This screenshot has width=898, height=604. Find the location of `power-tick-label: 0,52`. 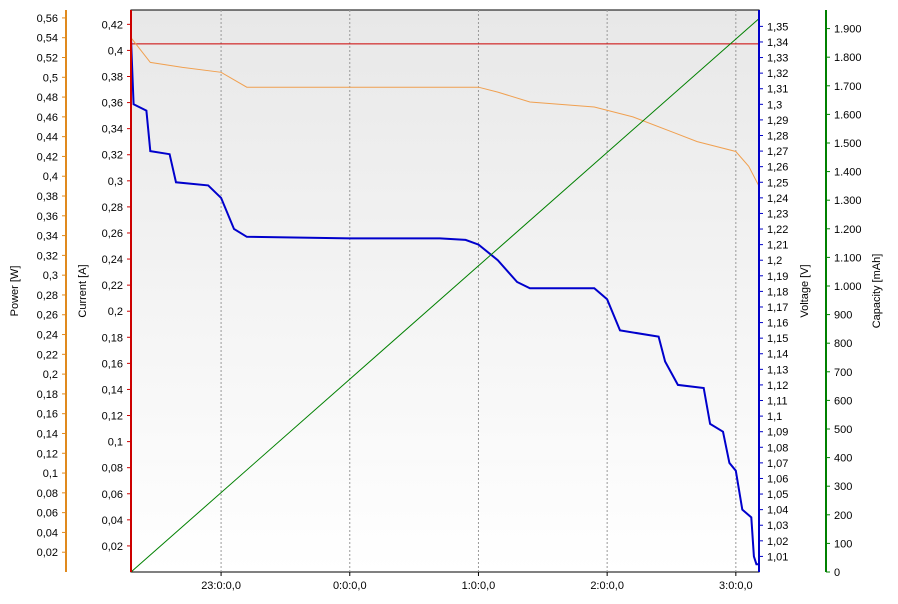

power-tick-label: 0,52 is located at coordinates (47, 58).